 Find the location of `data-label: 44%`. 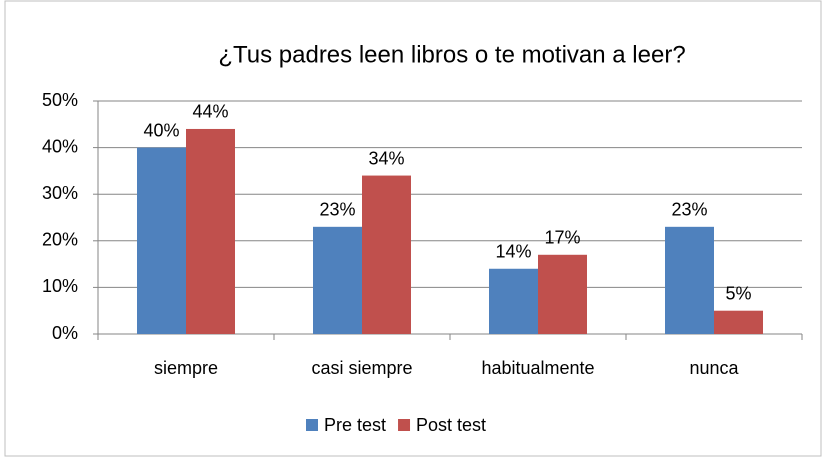

data-label: 44% is located at coordinates (210, 112).